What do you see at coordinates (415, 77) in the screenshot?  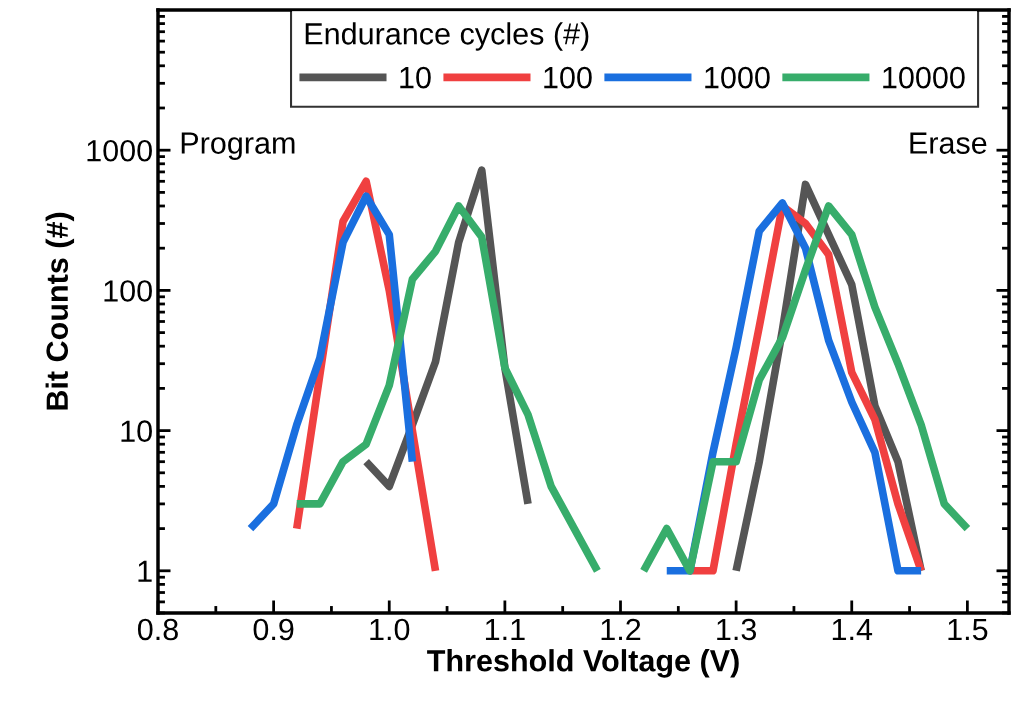 I see `legend-label: 10` at bounding box center [415, 77].